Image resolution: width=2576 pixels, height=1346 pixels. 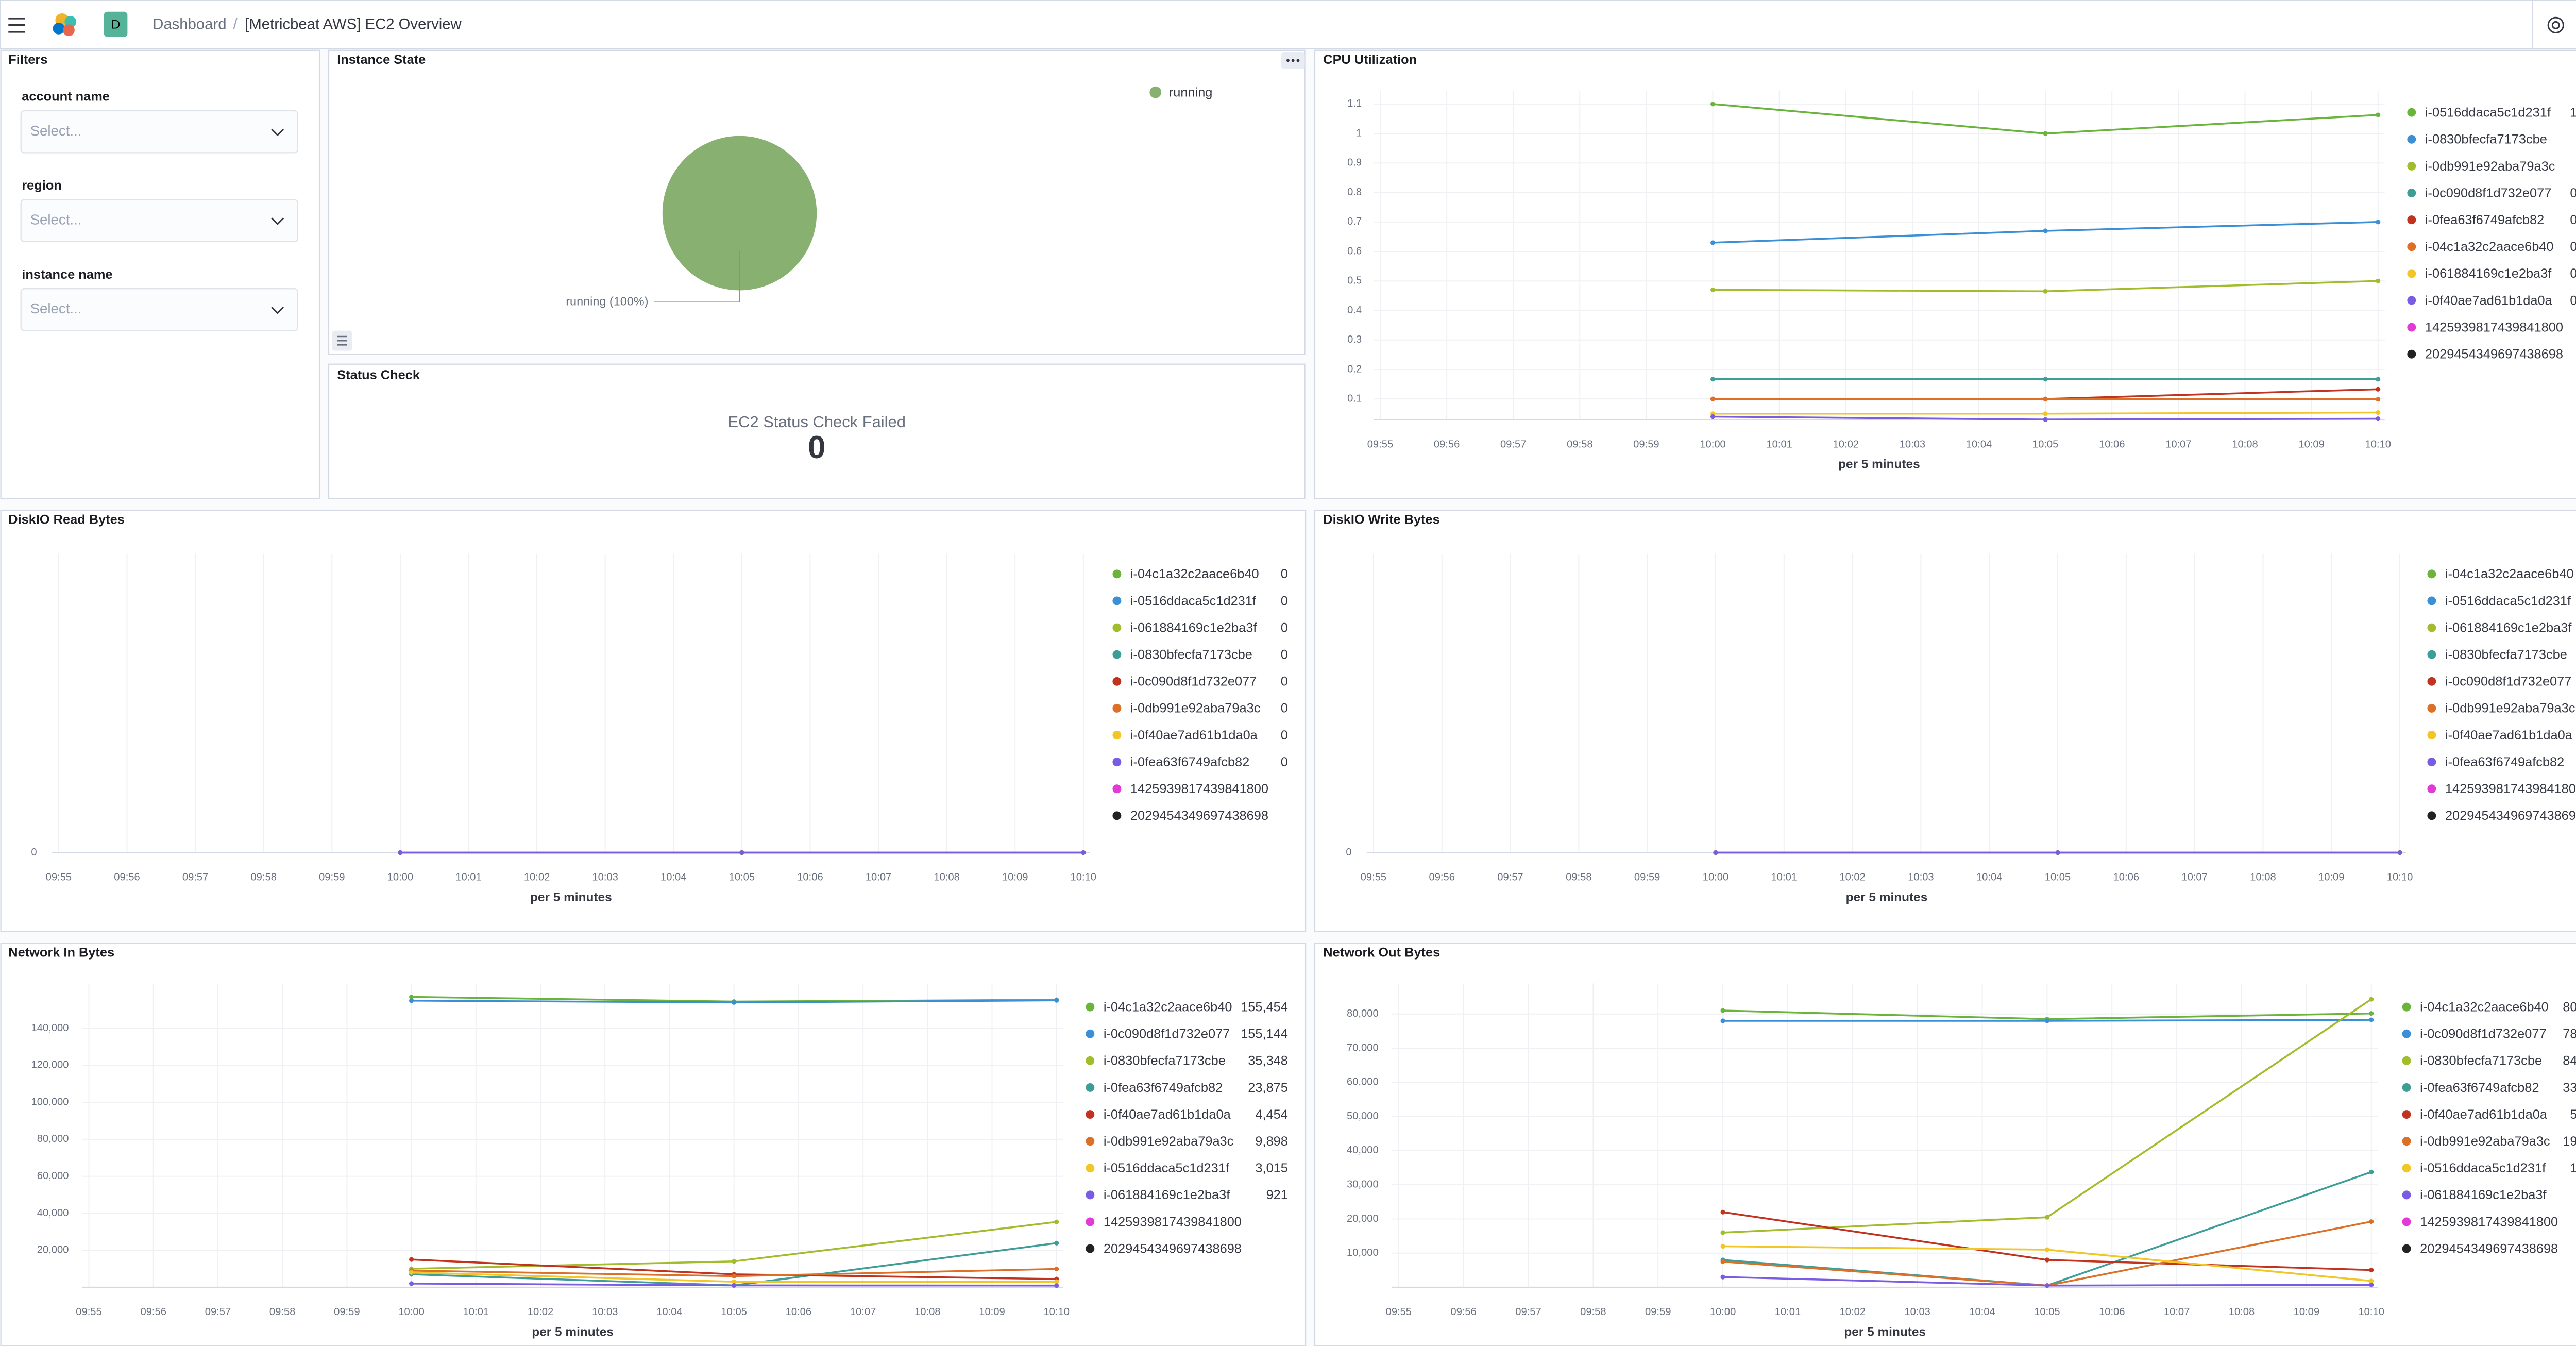 I want to click on legend-toggle-button, so click(x=342, y=340).